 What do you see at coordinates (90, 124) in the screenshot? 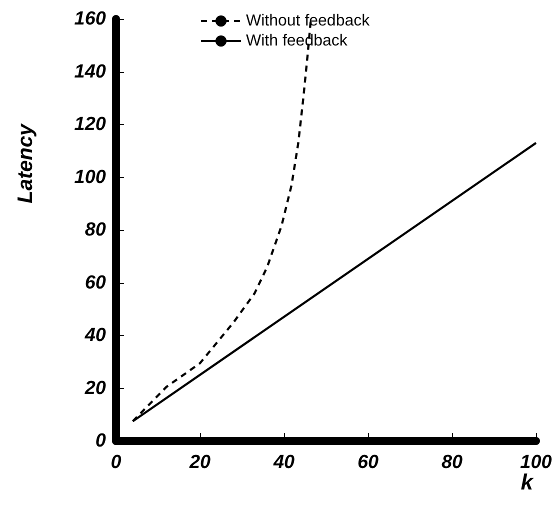
I see `y-tick-label: 120` at bounding box center [90, 124].